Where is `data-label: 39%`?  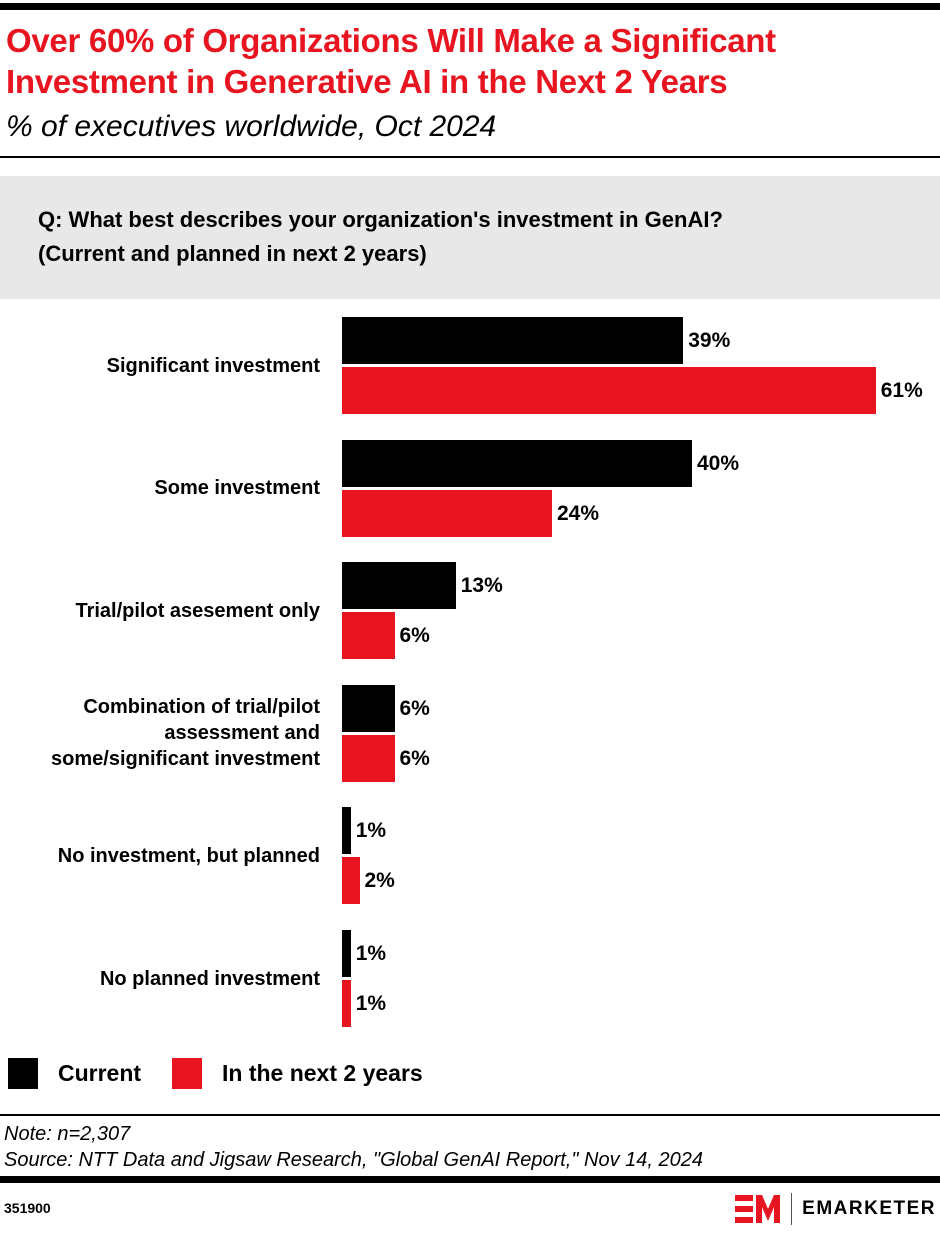
data-label: 39% is located at coordinates (709, 340).